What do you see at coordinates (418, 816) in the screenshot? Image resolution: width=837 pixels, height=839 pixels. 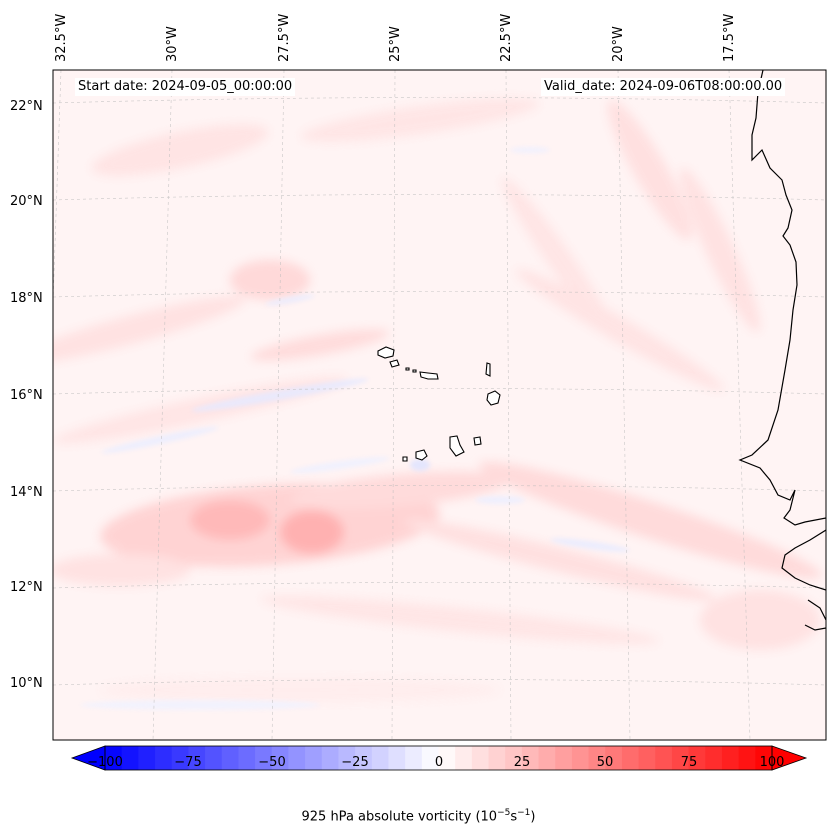 I see `colorbar-title: 925 hPa absolute vorticity (10−5s−1)` at bounding box center [418, 816].